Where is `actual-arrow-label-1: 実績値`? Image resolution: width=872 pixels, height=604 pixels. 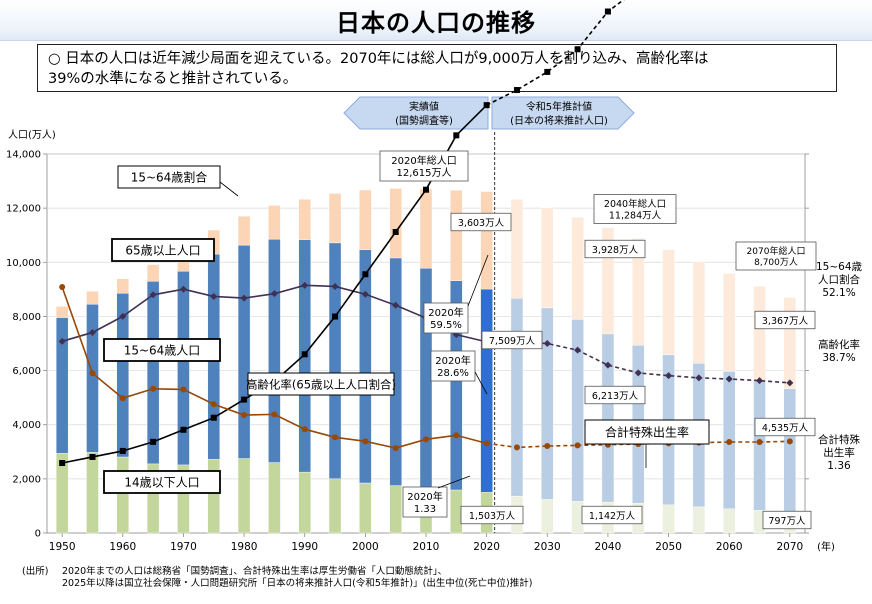 actual-arrow-label-1: 実績値 is located at coordinates (424, 106).